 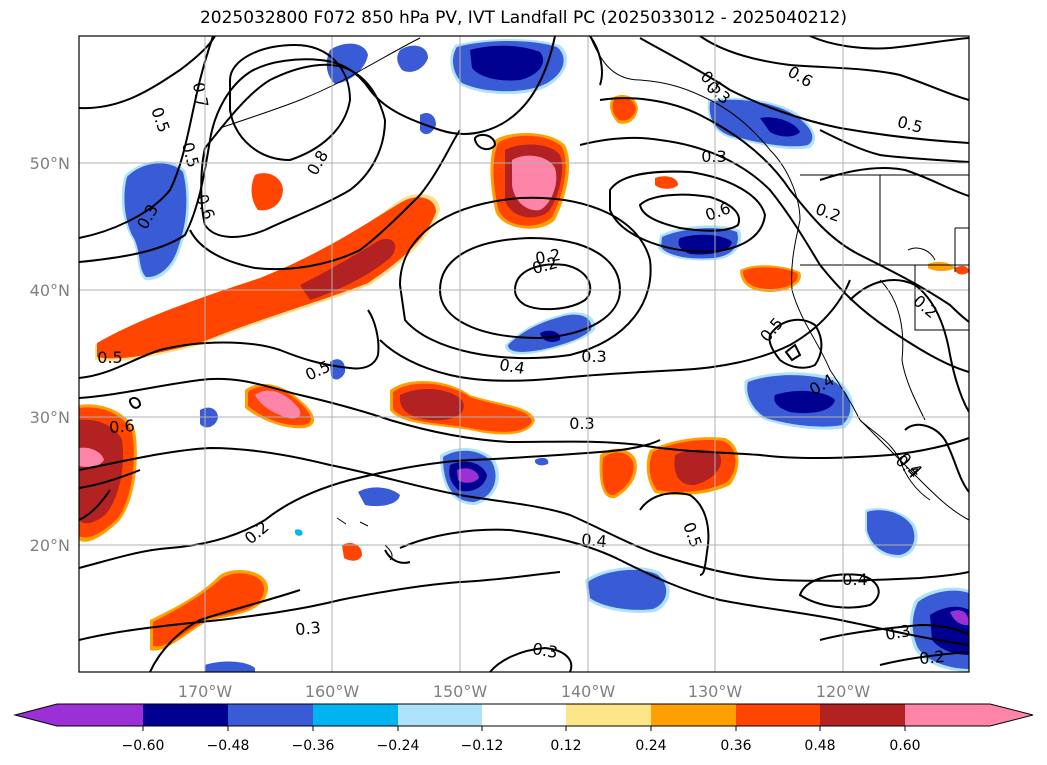 What do you see at coordinates (1011, 715) in the screenshot?
I see `colorbar-extend-max` at bounding box center [1011, 715].